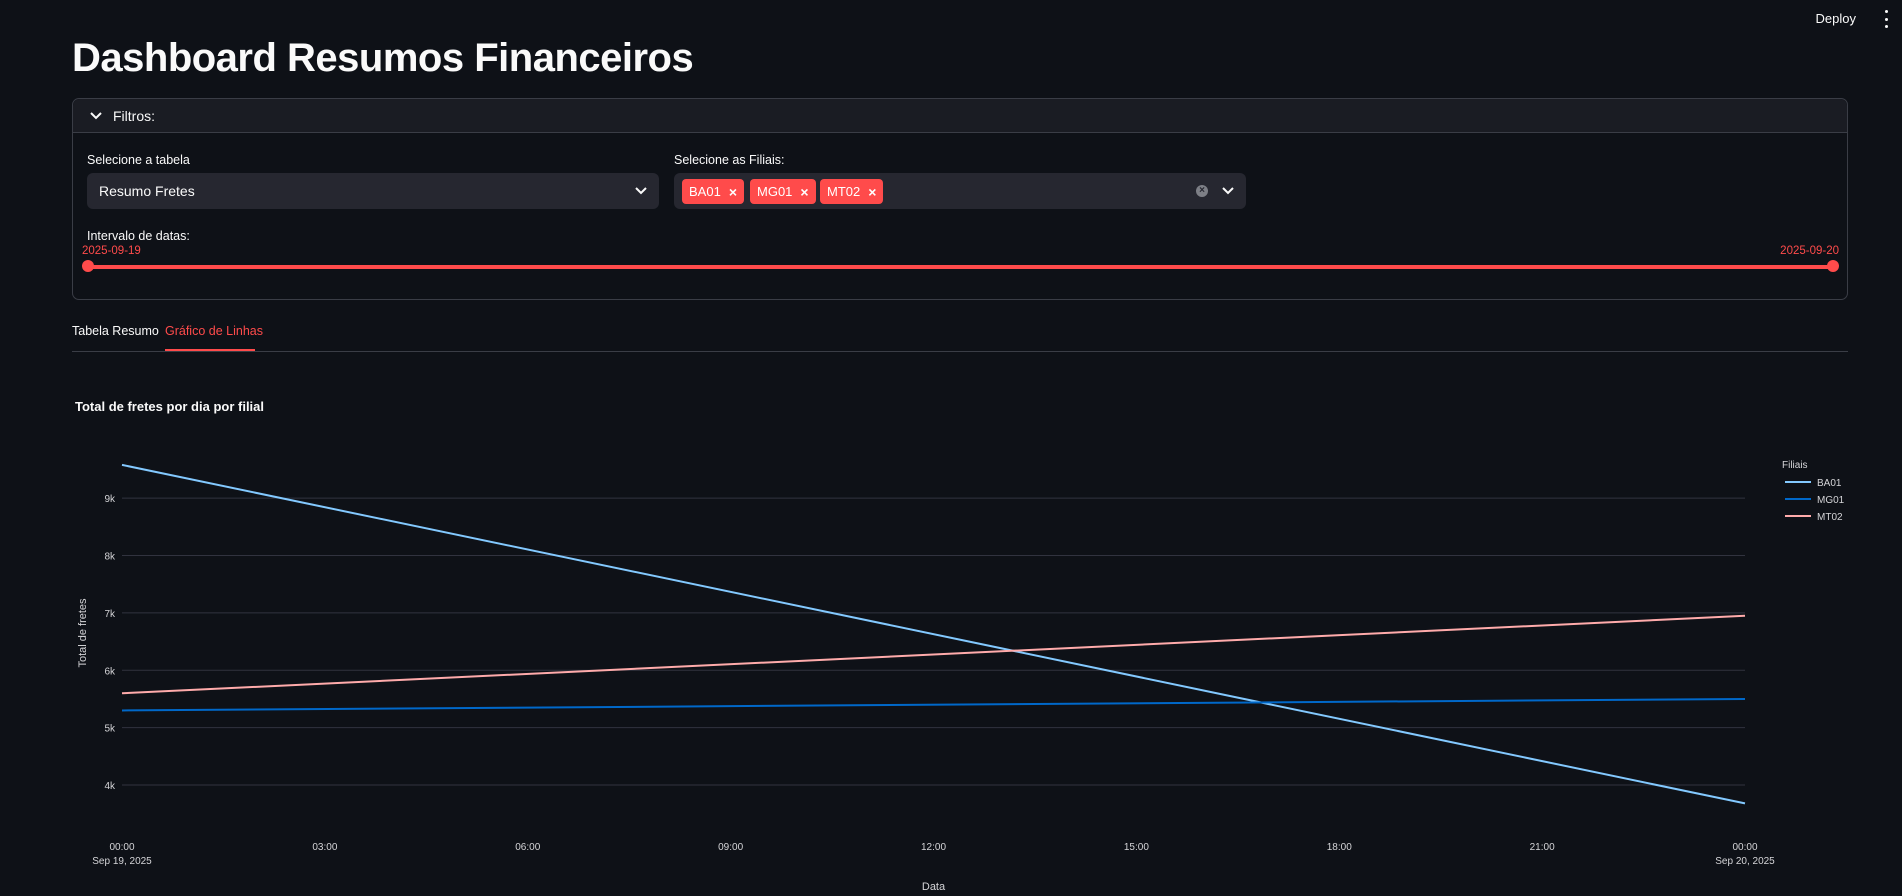 The height and width of the screenshot is (896, 1902). I want to click on y-tick-label: 6k, so click(110, 671).